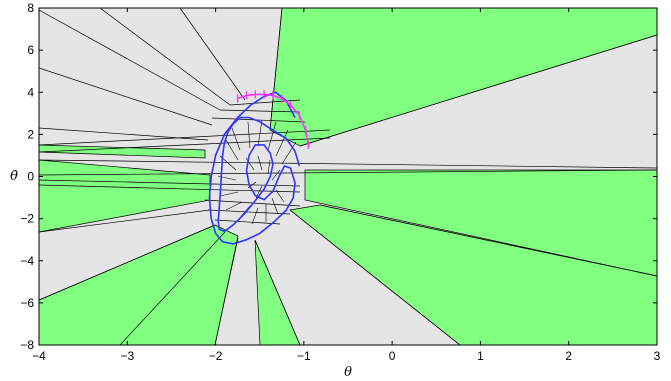 The width and height of the screenshot is (671, 381). What do you see at coordinates (30, 92) in the screenshot?
I see `y-tick-label: 4` at bounding box center [30, 92].